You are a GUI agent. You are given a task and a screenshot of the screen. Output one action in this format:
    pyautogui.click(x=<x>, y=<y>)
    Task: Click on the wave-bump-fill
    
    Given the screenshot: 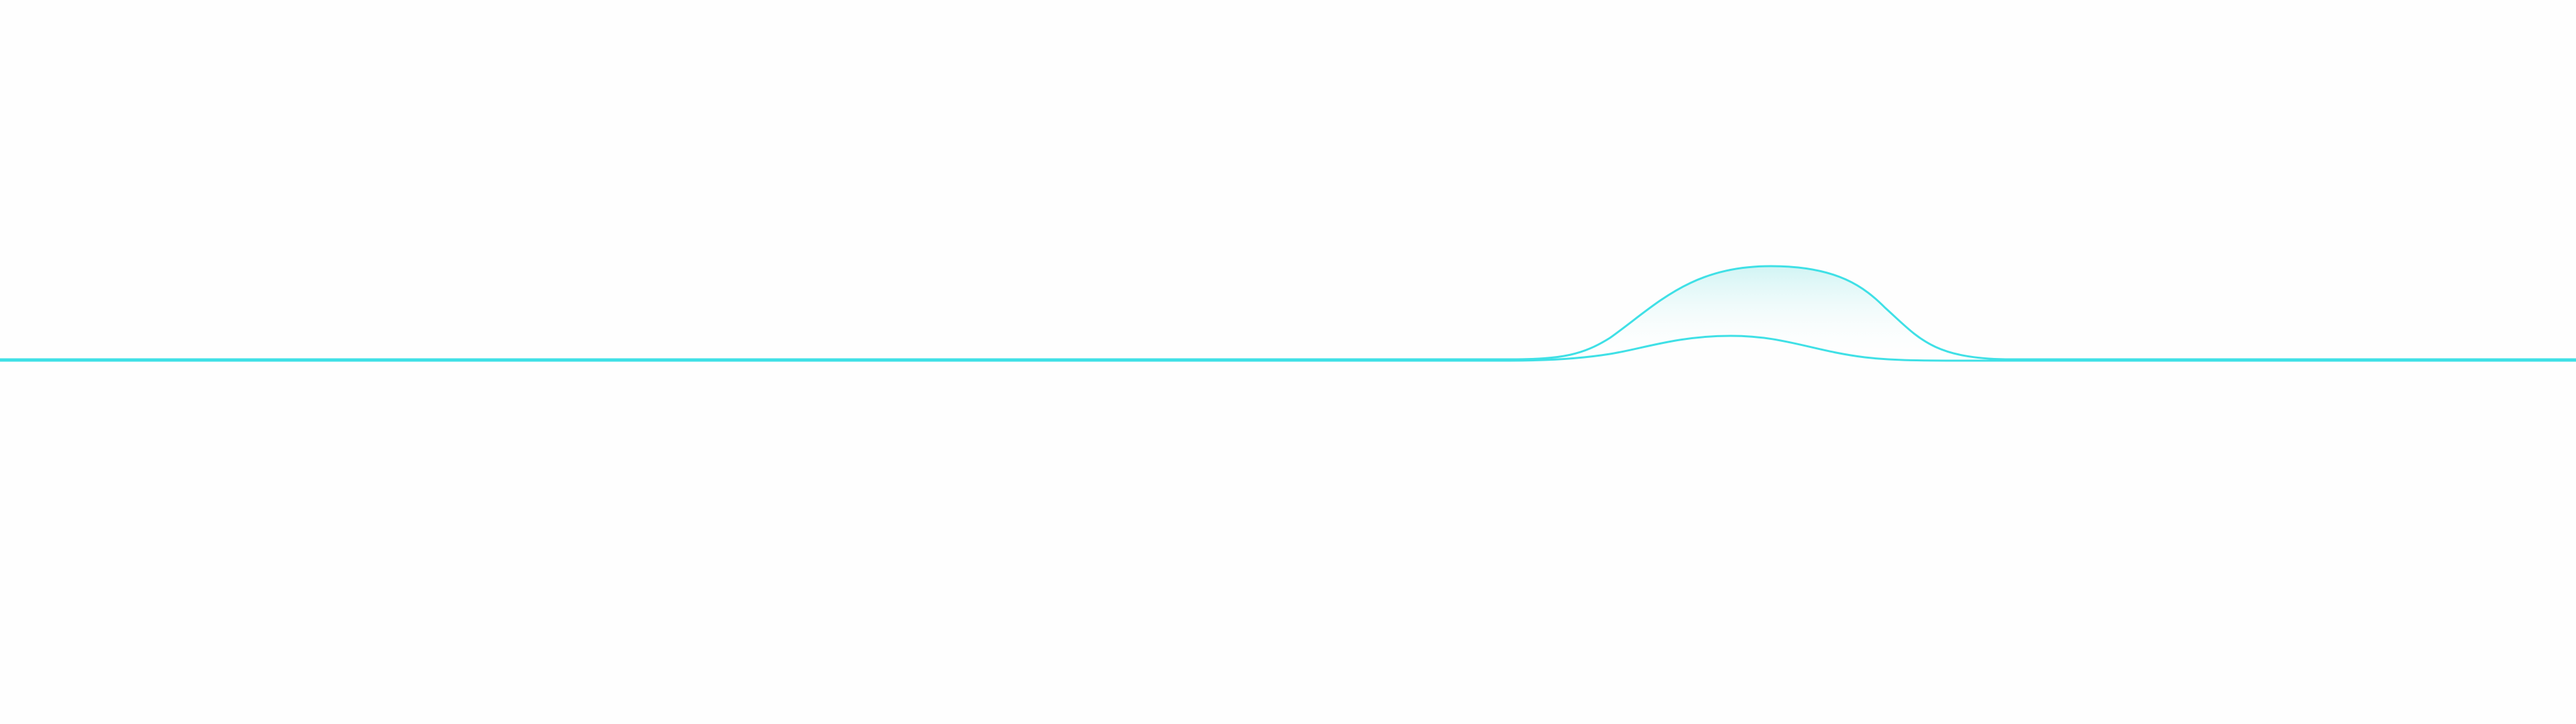 What is the action you would take?
    pyautogui.click(x=1757, y=314)
    